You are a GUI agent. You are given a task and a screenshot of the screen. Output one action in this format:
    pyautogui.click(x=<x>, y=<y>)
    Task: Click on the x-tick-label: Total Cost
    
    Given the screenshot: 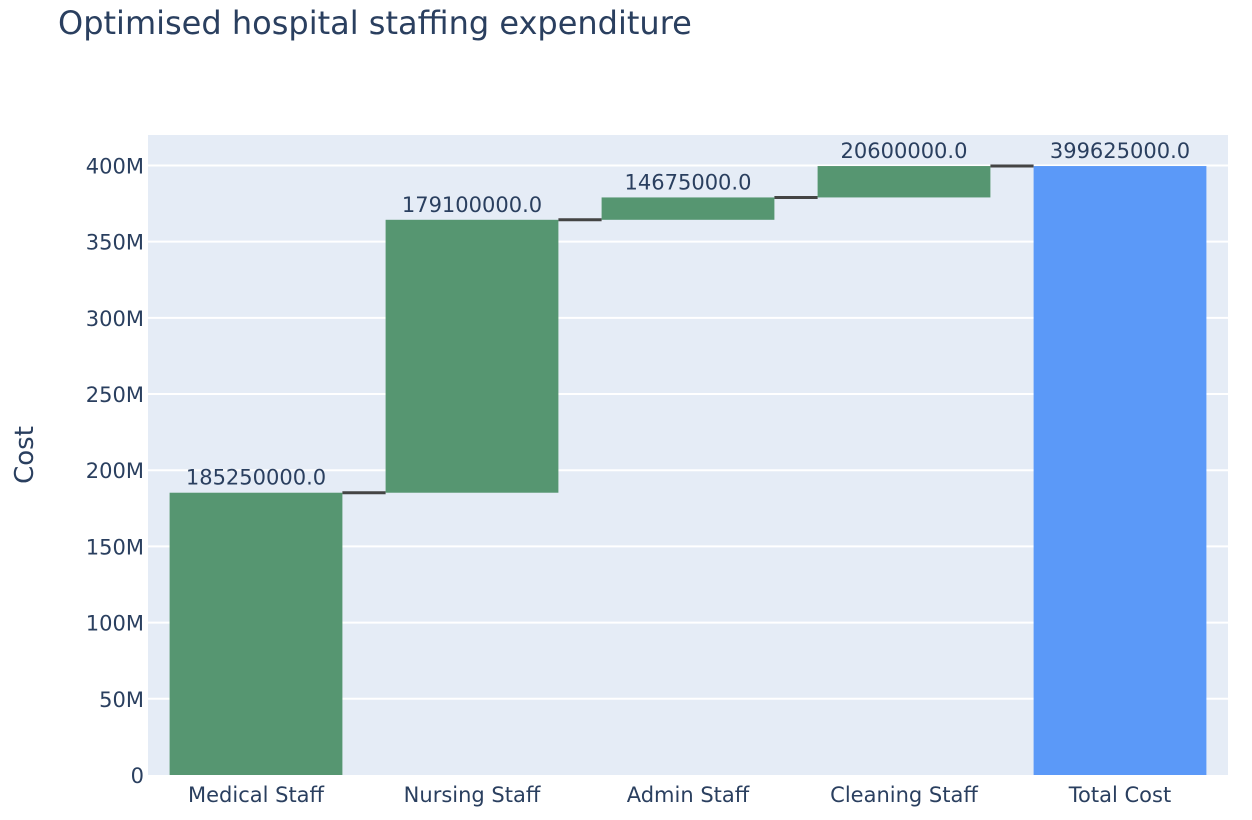 What is the action you would take?
    pyautogui.click(x=1119, y=795)
    